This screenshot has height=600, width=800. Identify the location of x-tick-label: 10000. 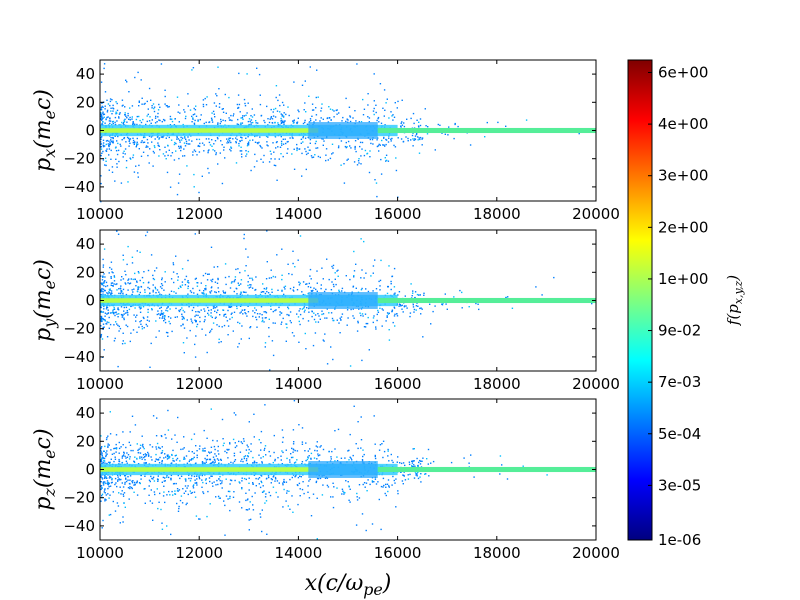
(100, 214).